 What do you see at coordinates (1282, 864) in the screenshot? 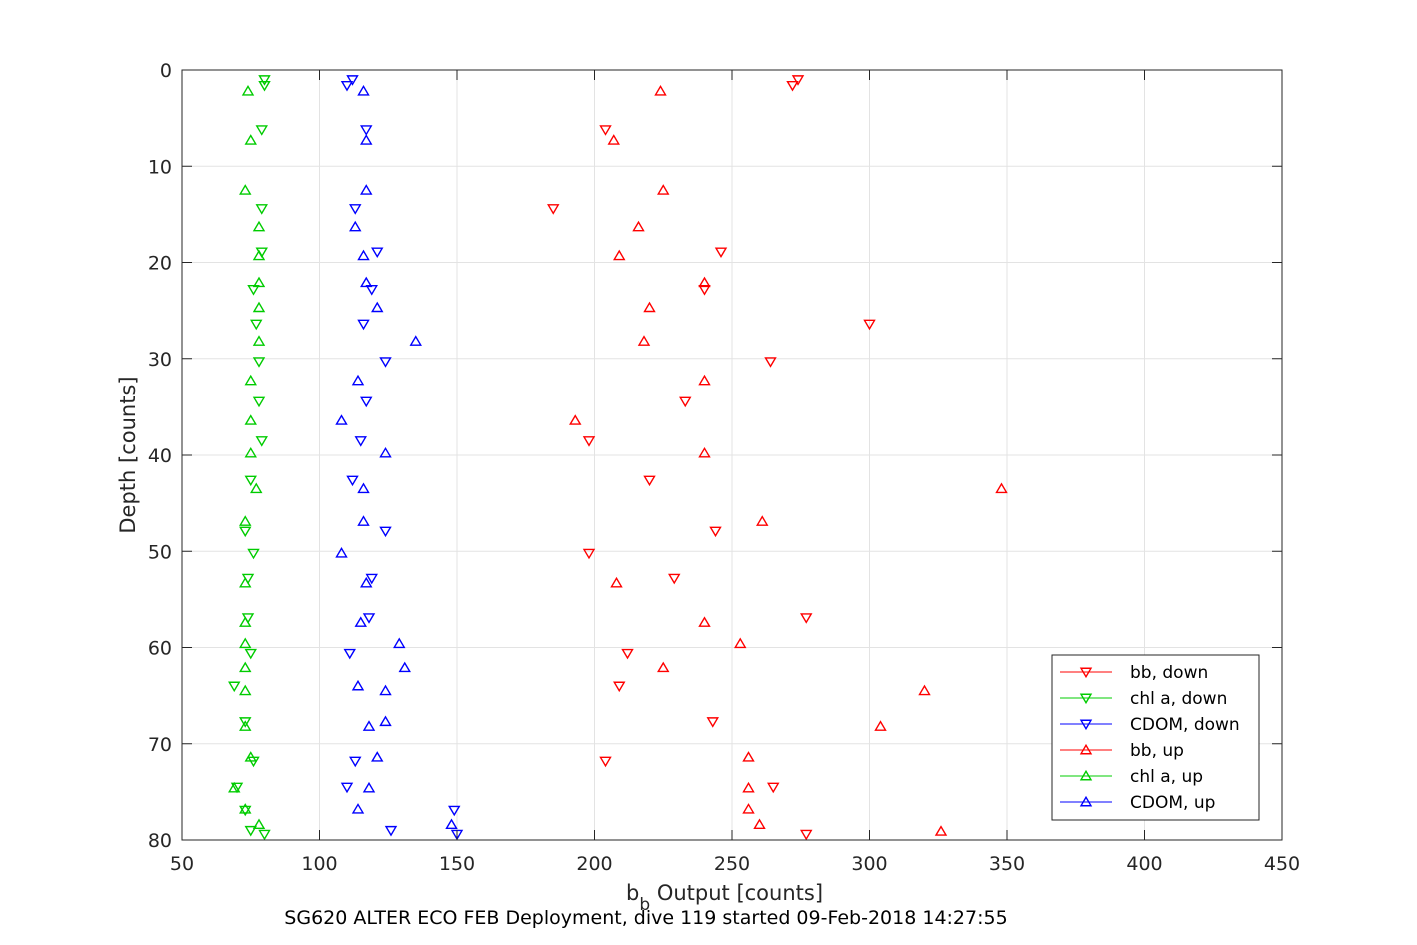
I see `x-tick-label: 450` at bounding box center [1282, 864].